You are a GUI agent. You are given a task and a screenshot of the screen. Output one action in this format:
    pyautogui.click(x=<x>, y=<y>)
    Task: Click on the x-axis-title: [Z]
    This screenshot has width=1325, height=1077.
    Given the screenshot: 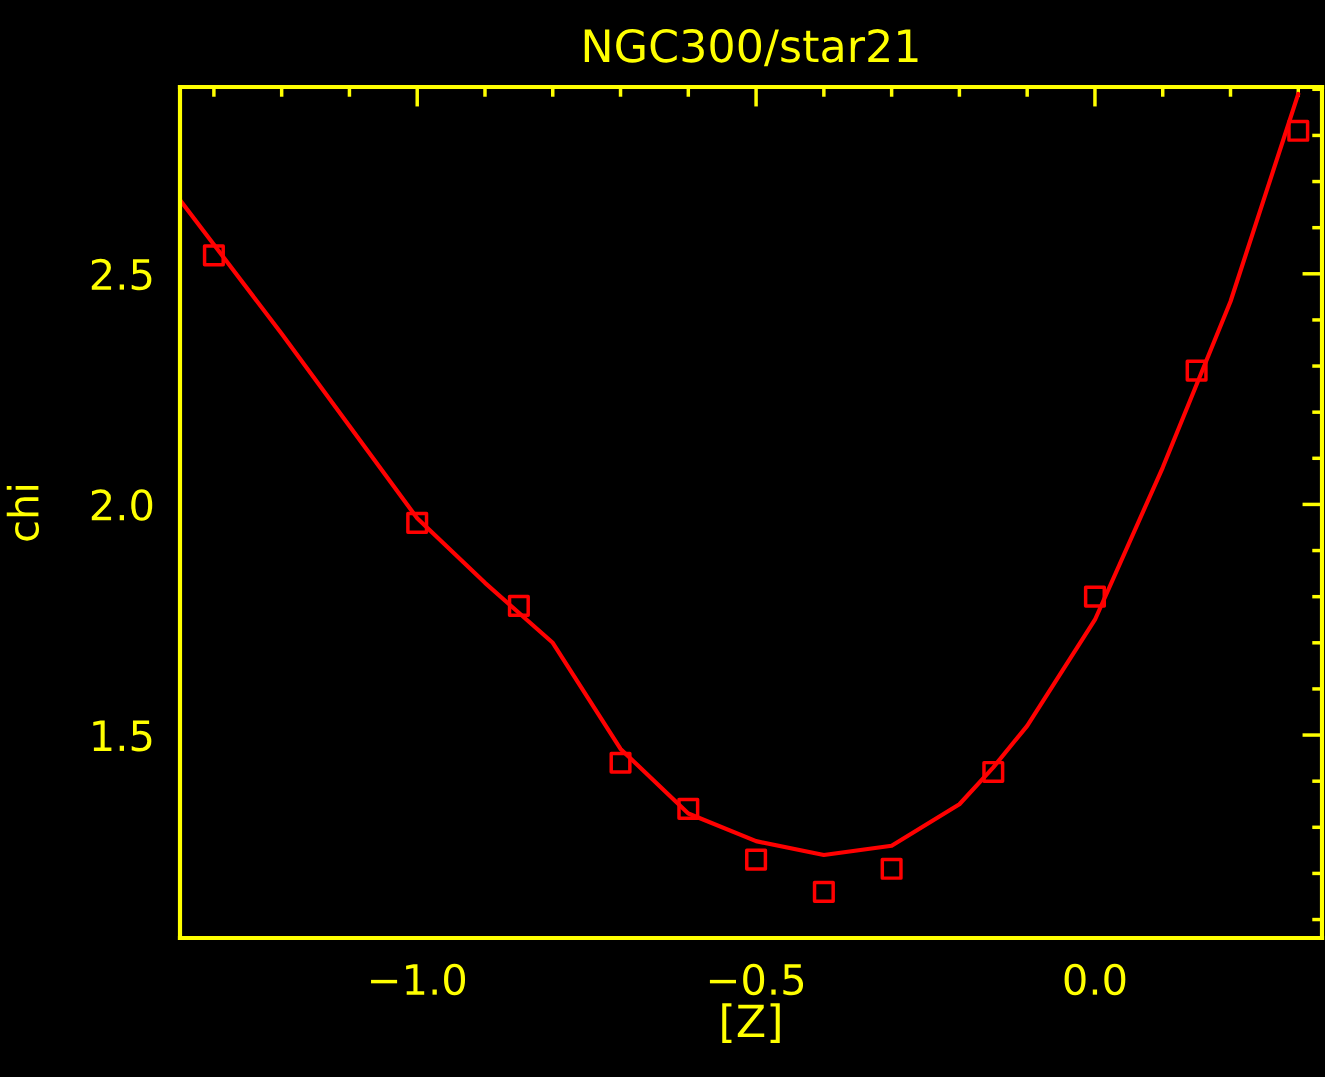 What is the action you would take?
    pyautogui.click(x=751, y=1023)
    